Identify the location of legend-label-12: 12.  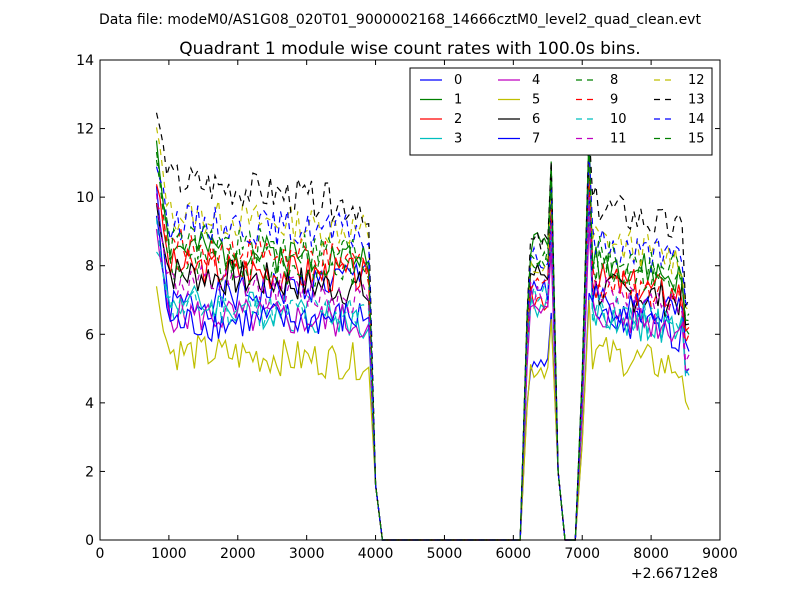
(696, 80).